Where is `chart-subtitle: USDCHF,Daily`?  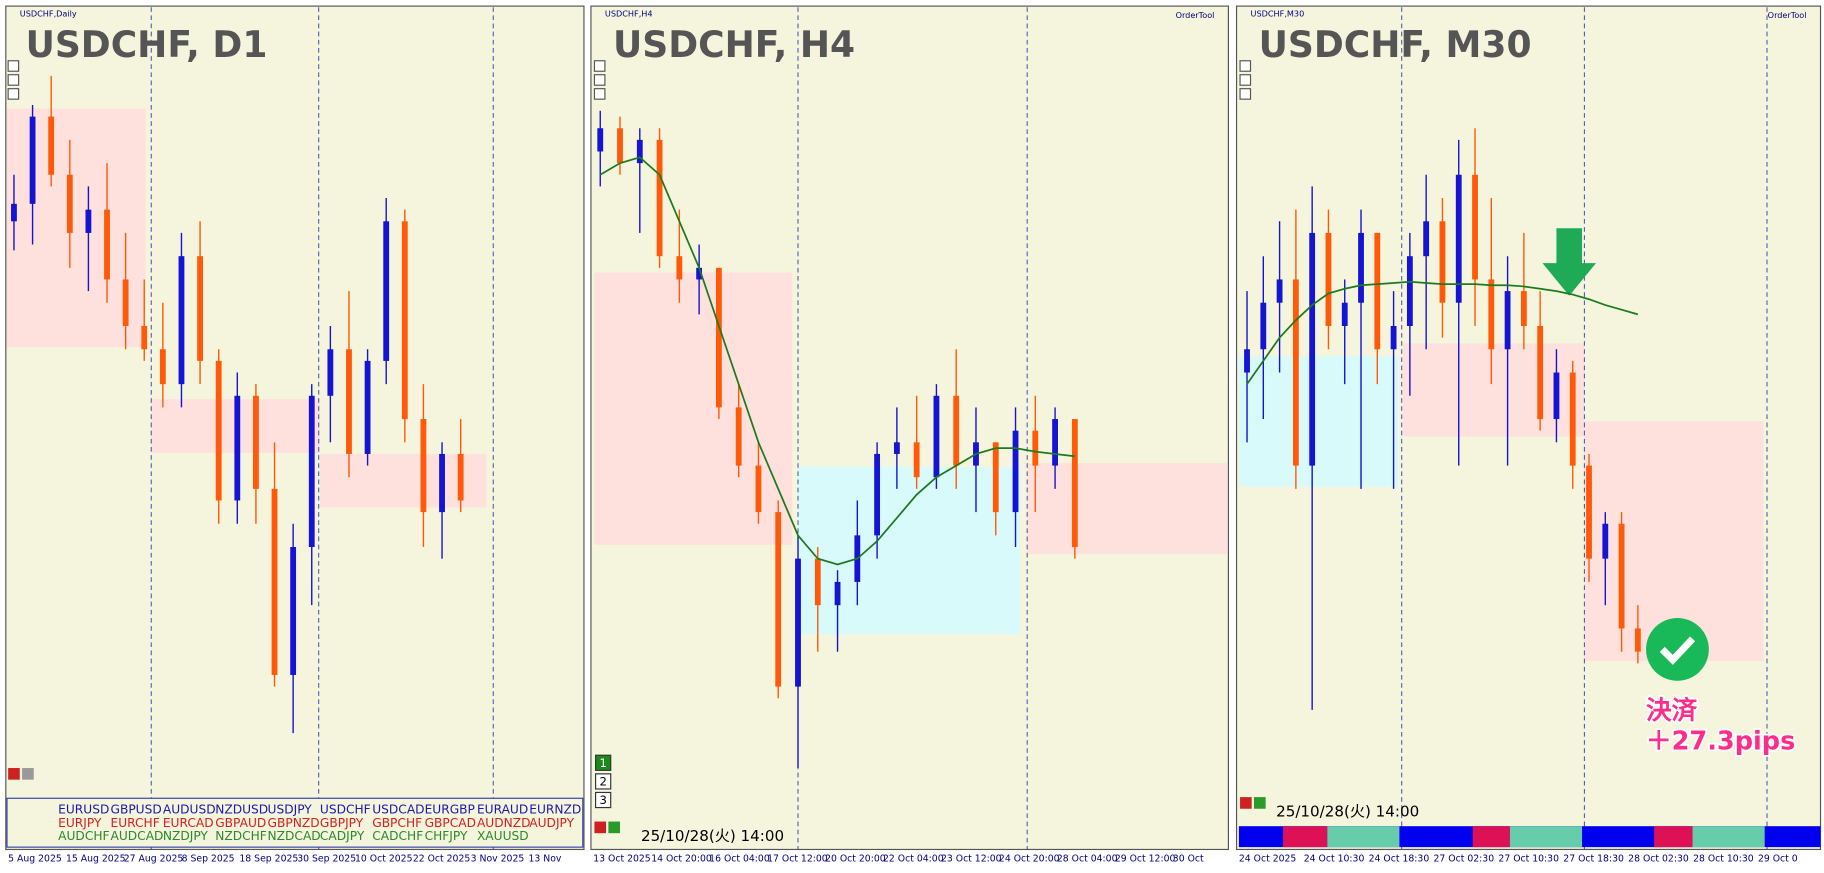 chart-subtitle: USDCHF,Daily is located at coordinates (48, 14).